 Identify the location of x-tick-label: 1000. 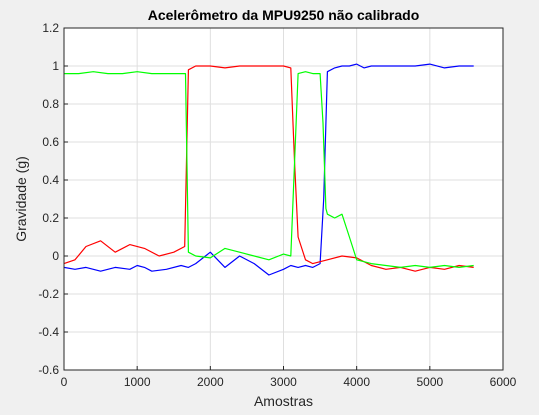
(137, 382).